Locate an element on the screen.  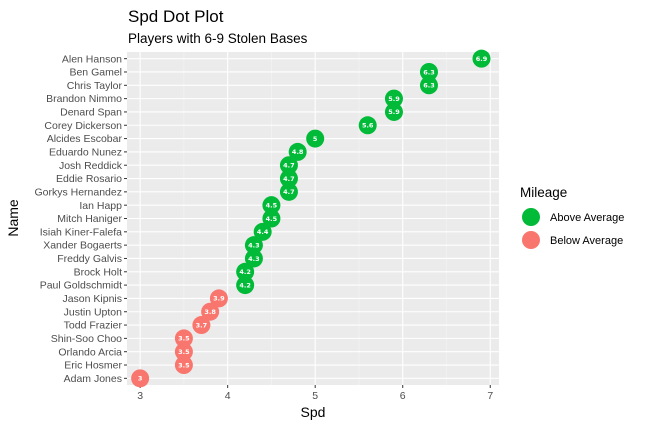
y-tick-label: Chris Taylor is located at coordinates (95, 86).